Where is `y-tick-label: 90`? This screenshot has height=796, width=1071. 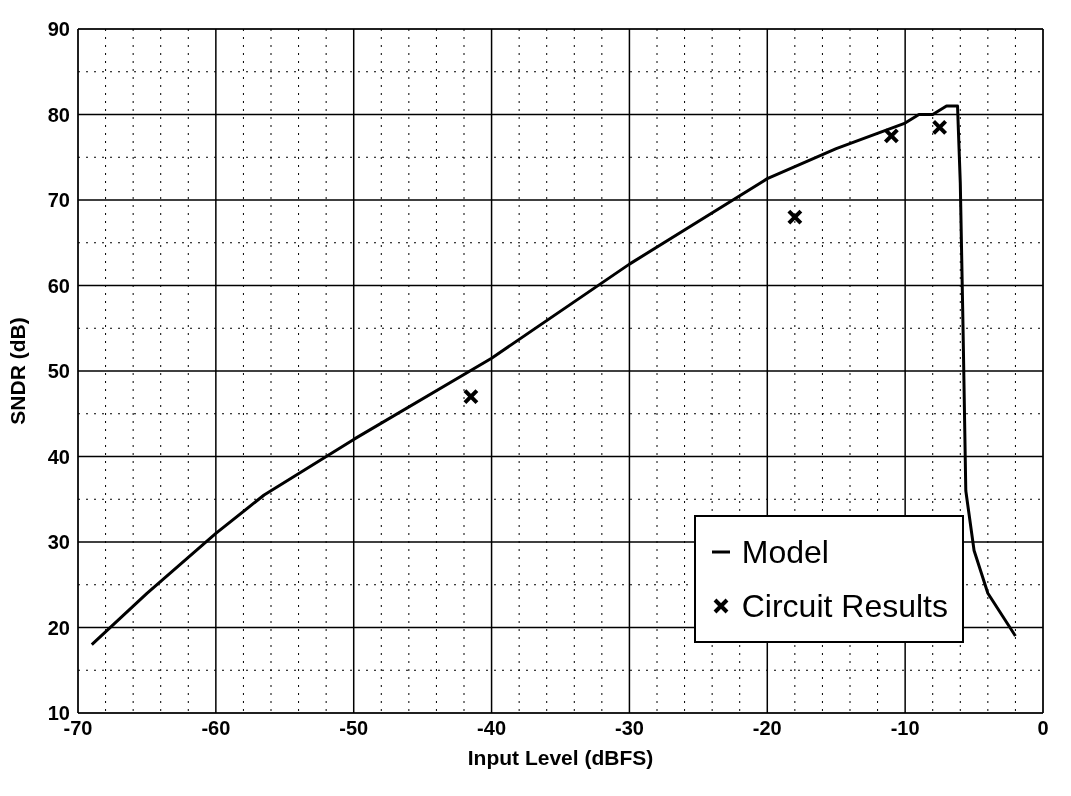 y-tick-label: 90 is located at coordinates (58, 29).